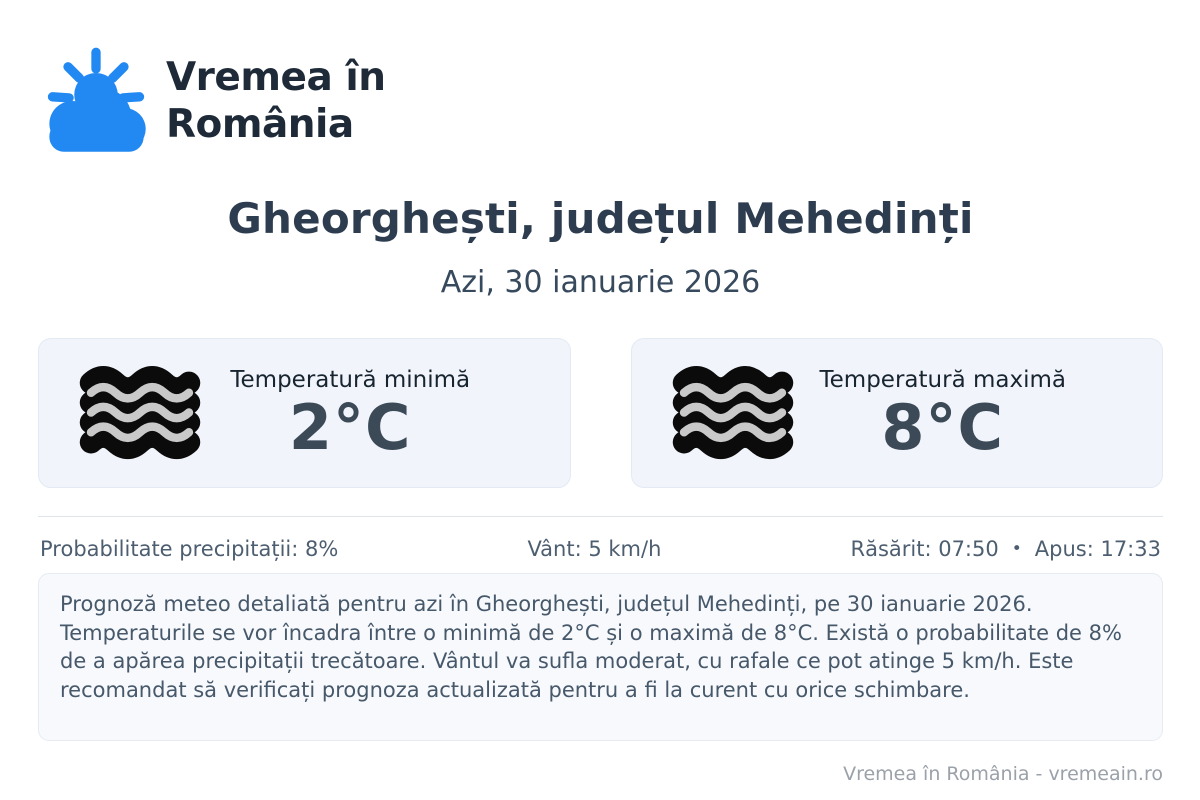 The height and width of the screenshot is (800, 1200). Describe the element at coordinates (260, 124) in the screenshot. I see `brand-line-2: România` at that location.